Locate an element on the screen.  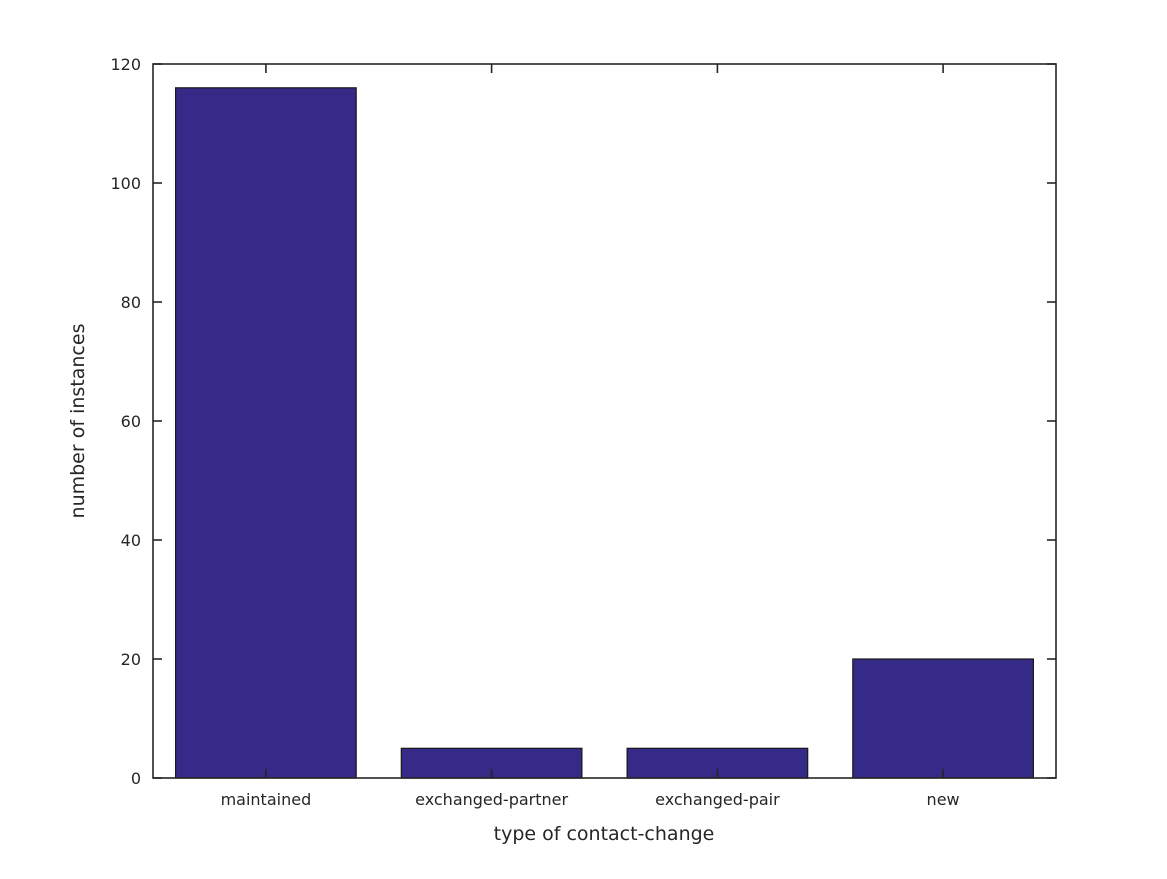
y-tick-labels: 0 20 40 60 80 100 120 is located at coordinates (125, 421).